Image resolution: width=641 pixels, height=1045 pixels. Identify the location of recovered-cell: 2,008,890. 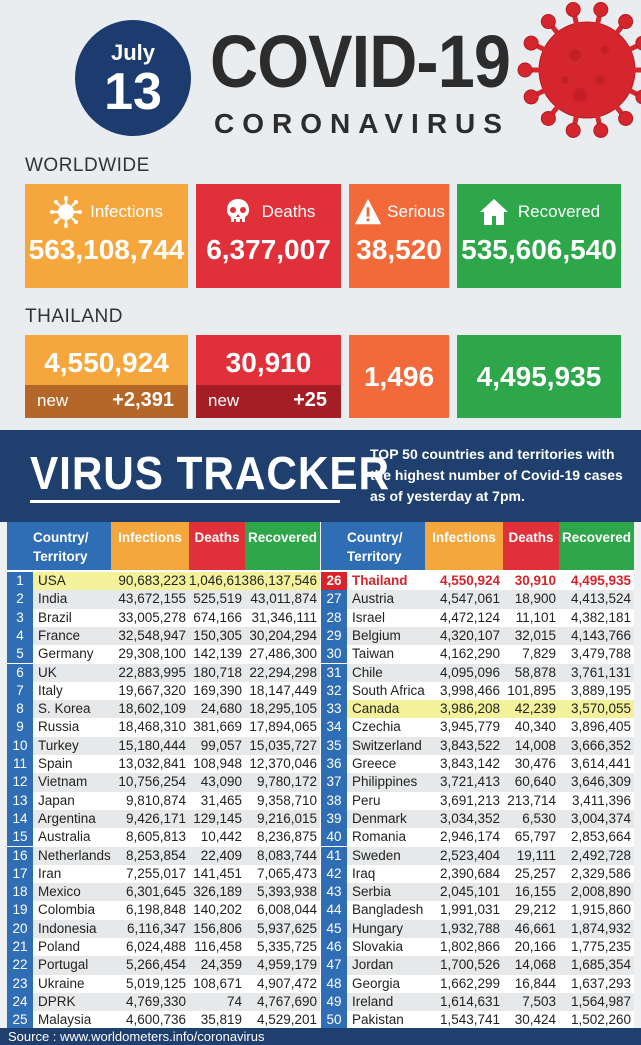
(600, 892).